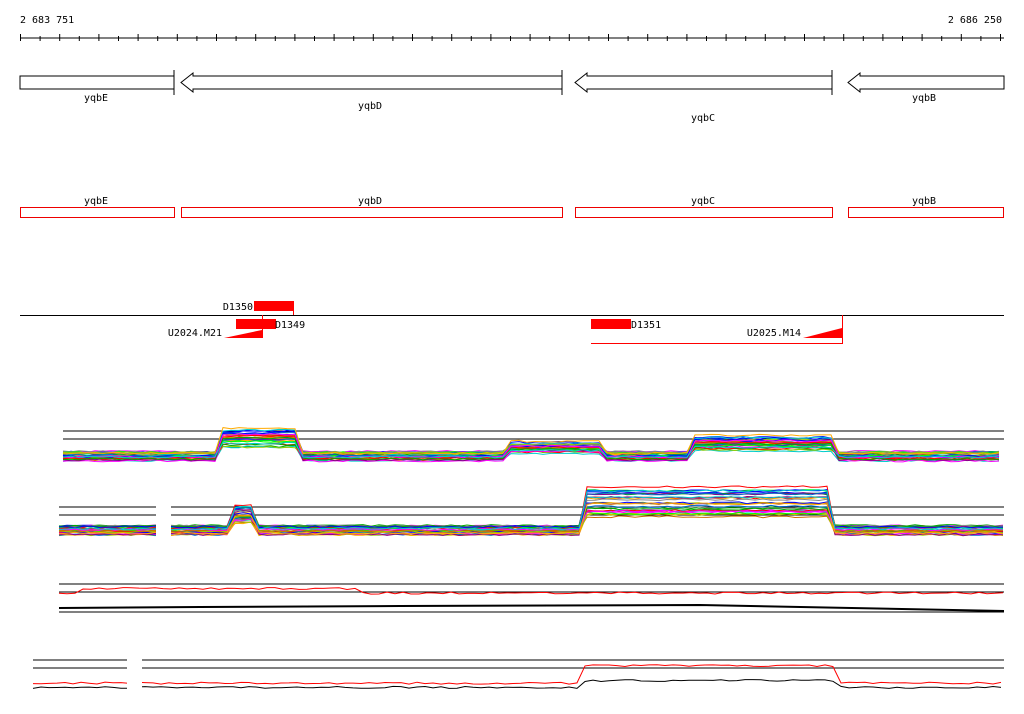 The height and width of the screenshot is (714, 1024). Describe the element at coordinates (370, 106) in the screenshot. I see `gene-label: yqbD` at that location.